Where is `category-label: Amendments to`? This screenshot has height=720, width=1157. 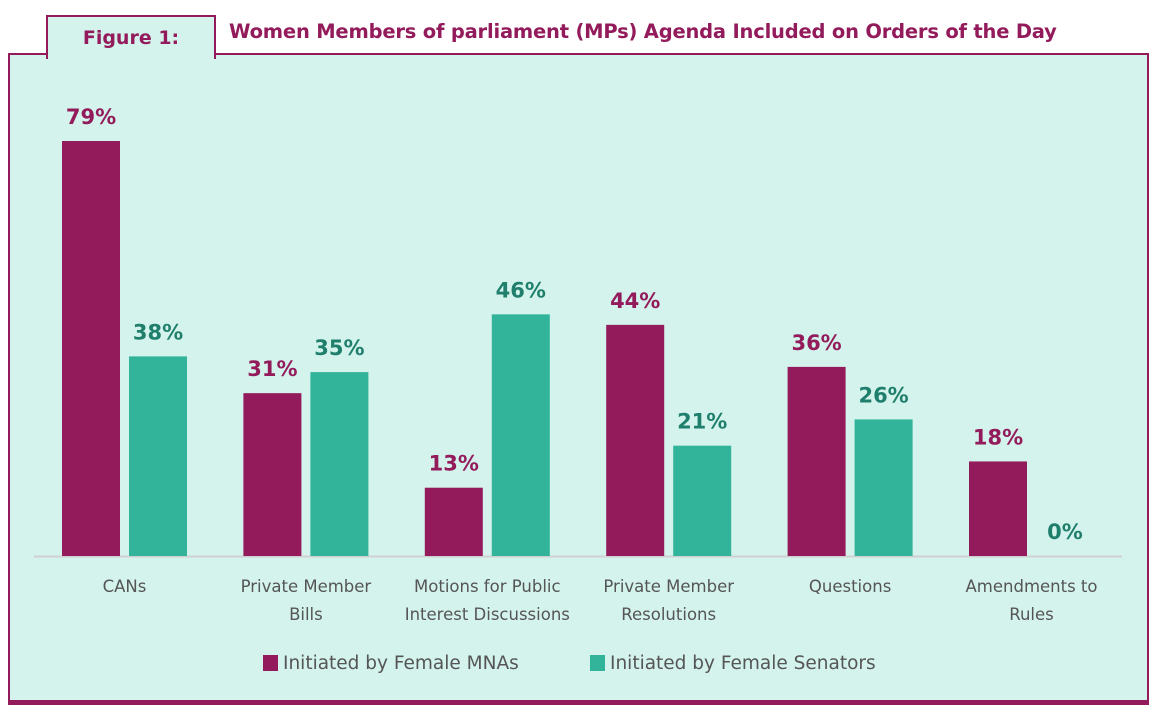
category-label: Amendments to is located at coordinates (1032, 586).